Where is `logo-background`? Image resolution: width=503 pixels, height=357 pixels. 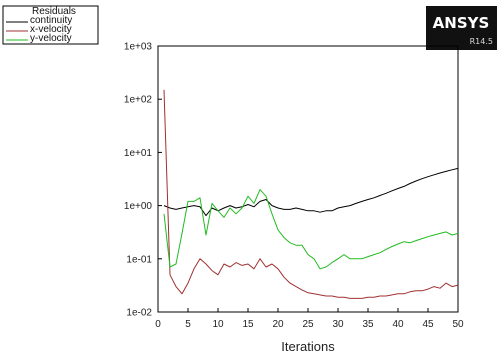
logo-background is located at coordinates (461, 28).